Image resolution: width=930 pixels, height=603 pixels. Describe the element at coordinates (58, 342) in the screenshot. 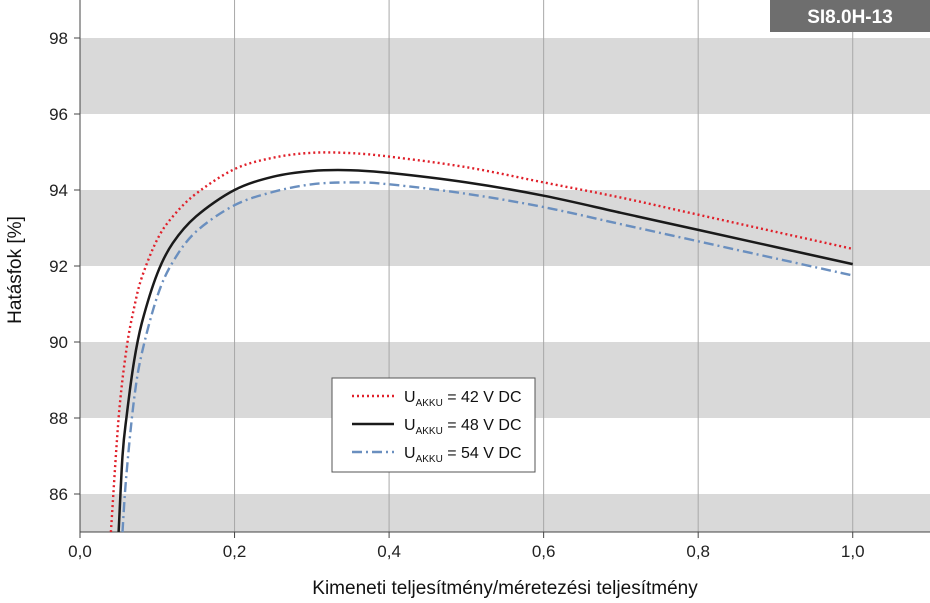

I see `y-tick-label: 90` at that location.